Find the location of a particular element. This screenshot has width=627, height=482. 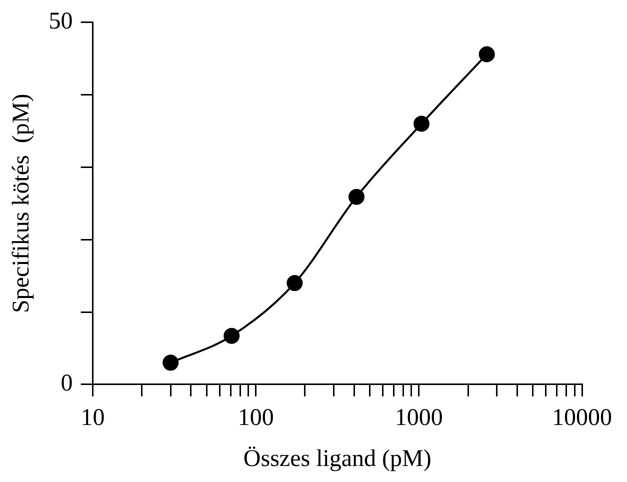

y-tick-label: 0 is located at coordinates (66, 383).